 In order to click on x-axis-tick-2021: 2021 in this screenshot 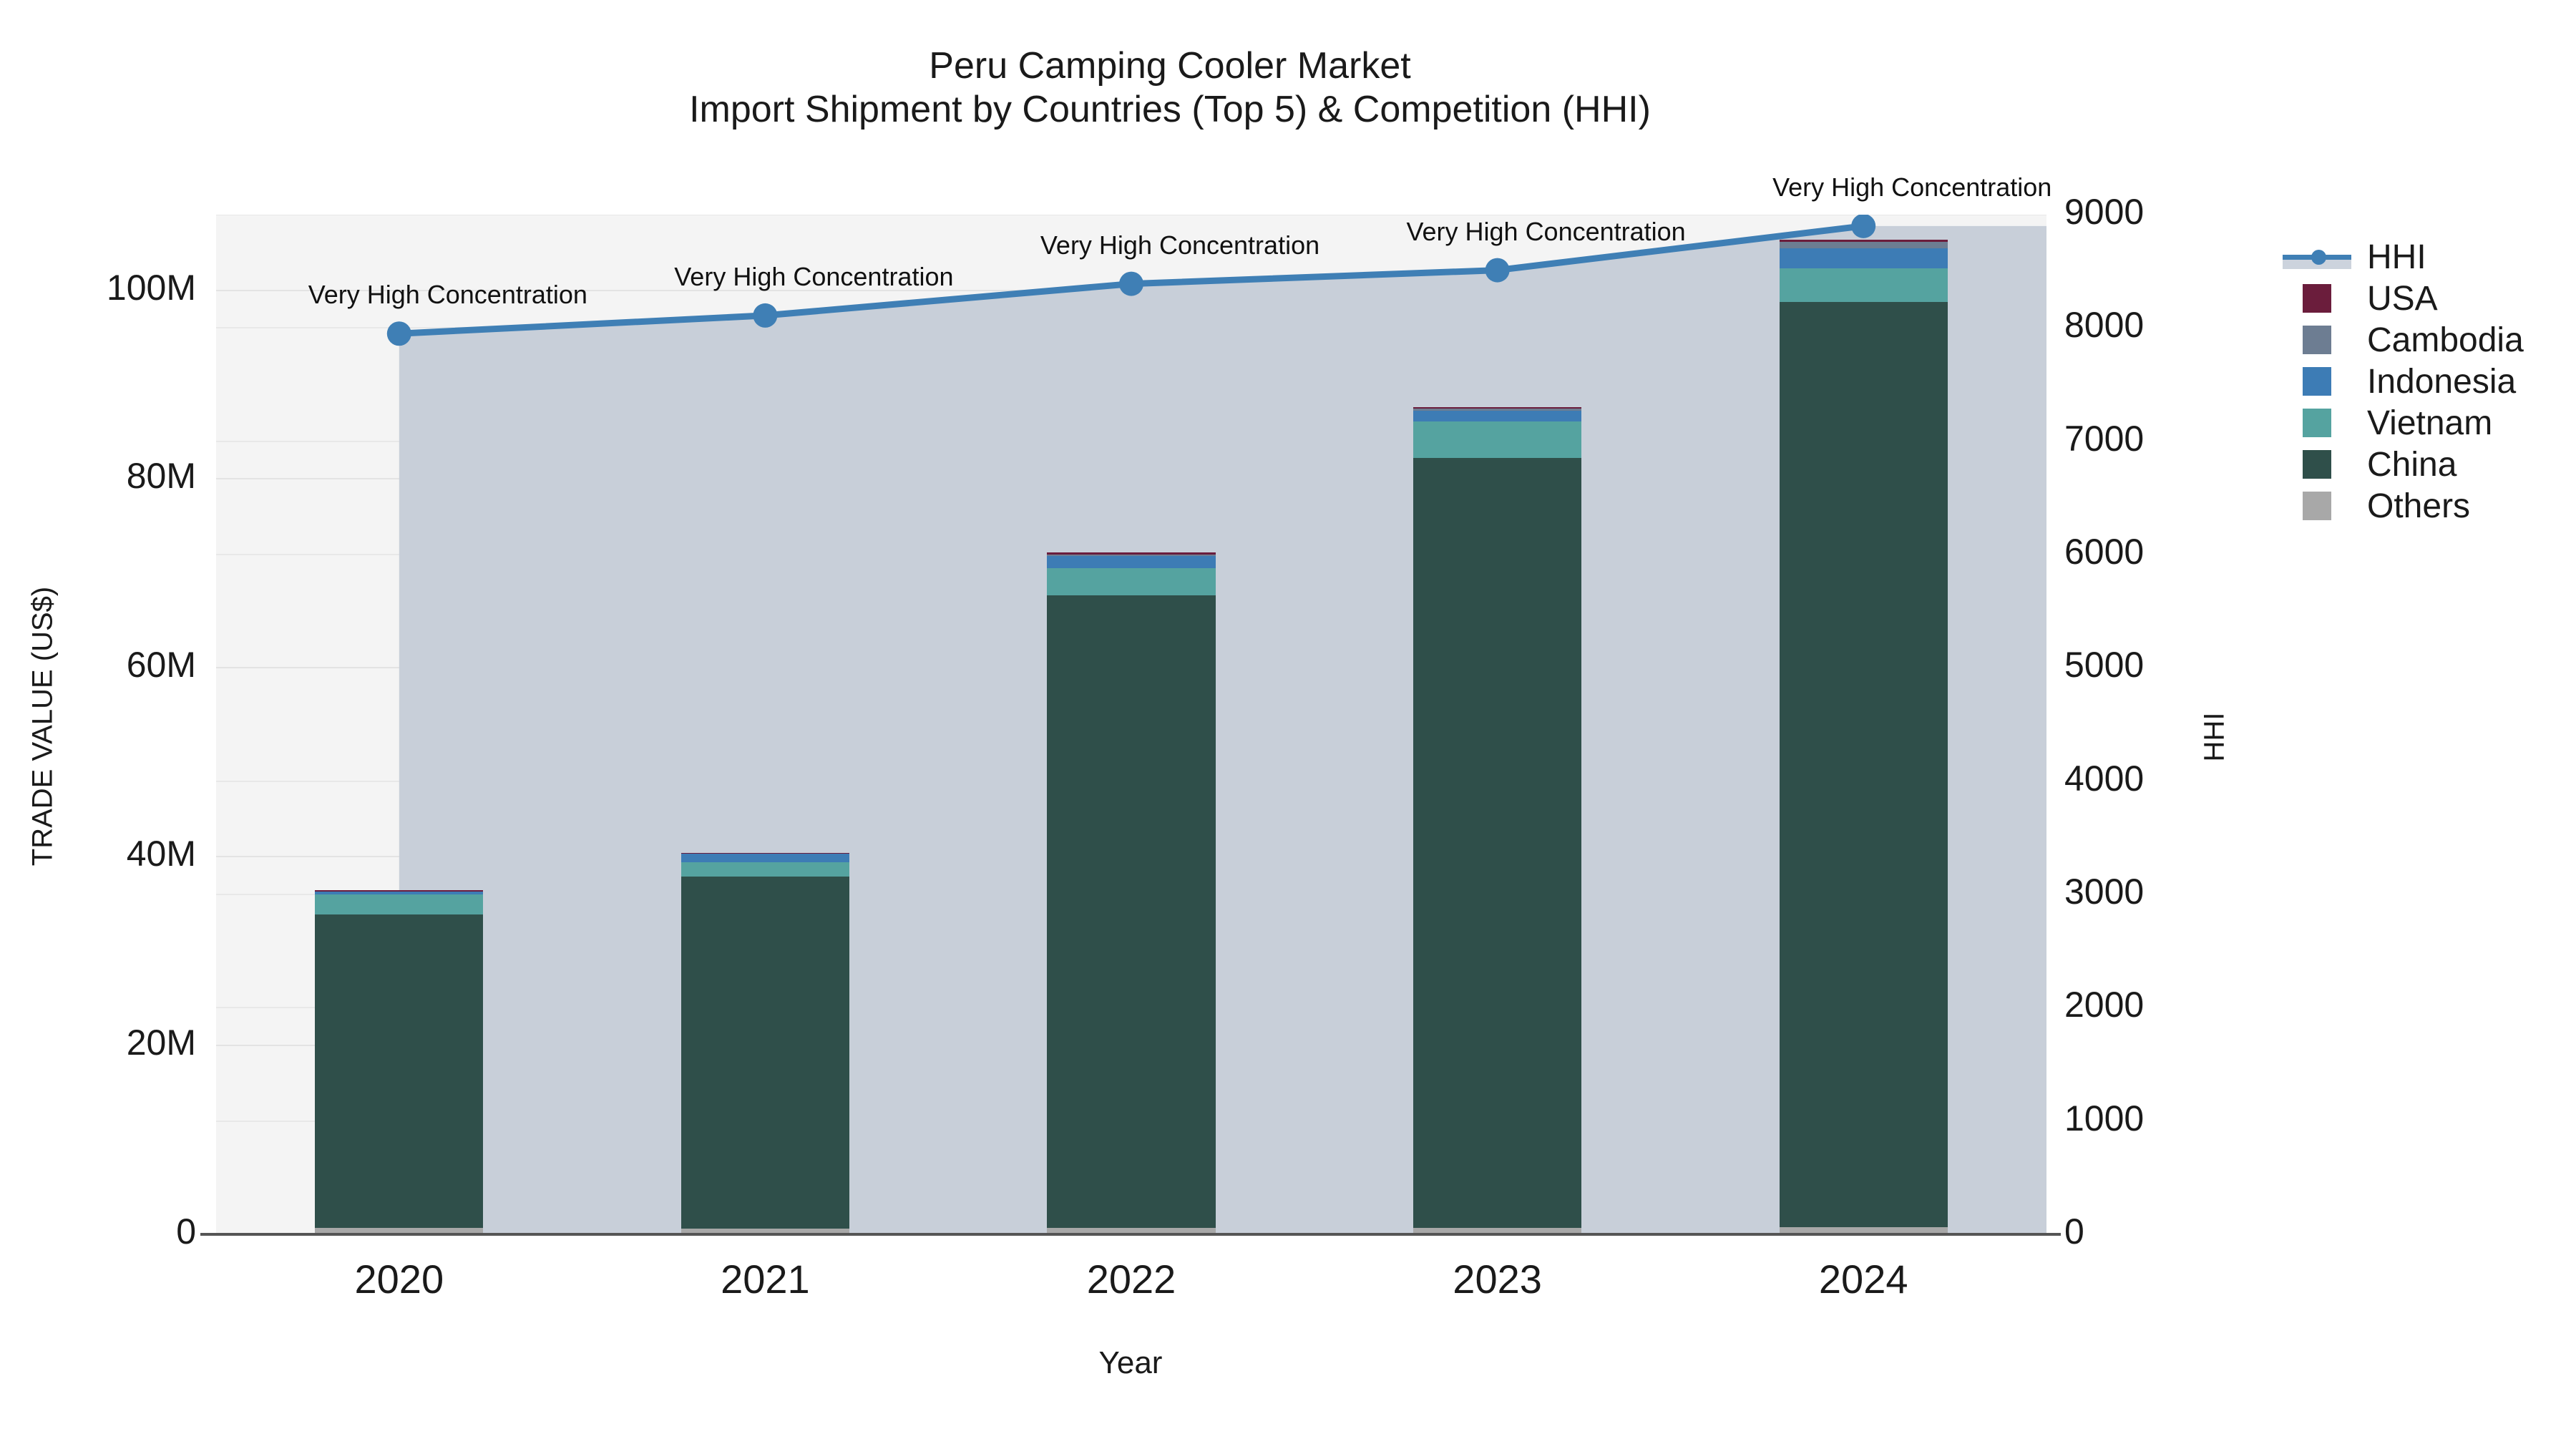, I will do `click(765, 1279)`.